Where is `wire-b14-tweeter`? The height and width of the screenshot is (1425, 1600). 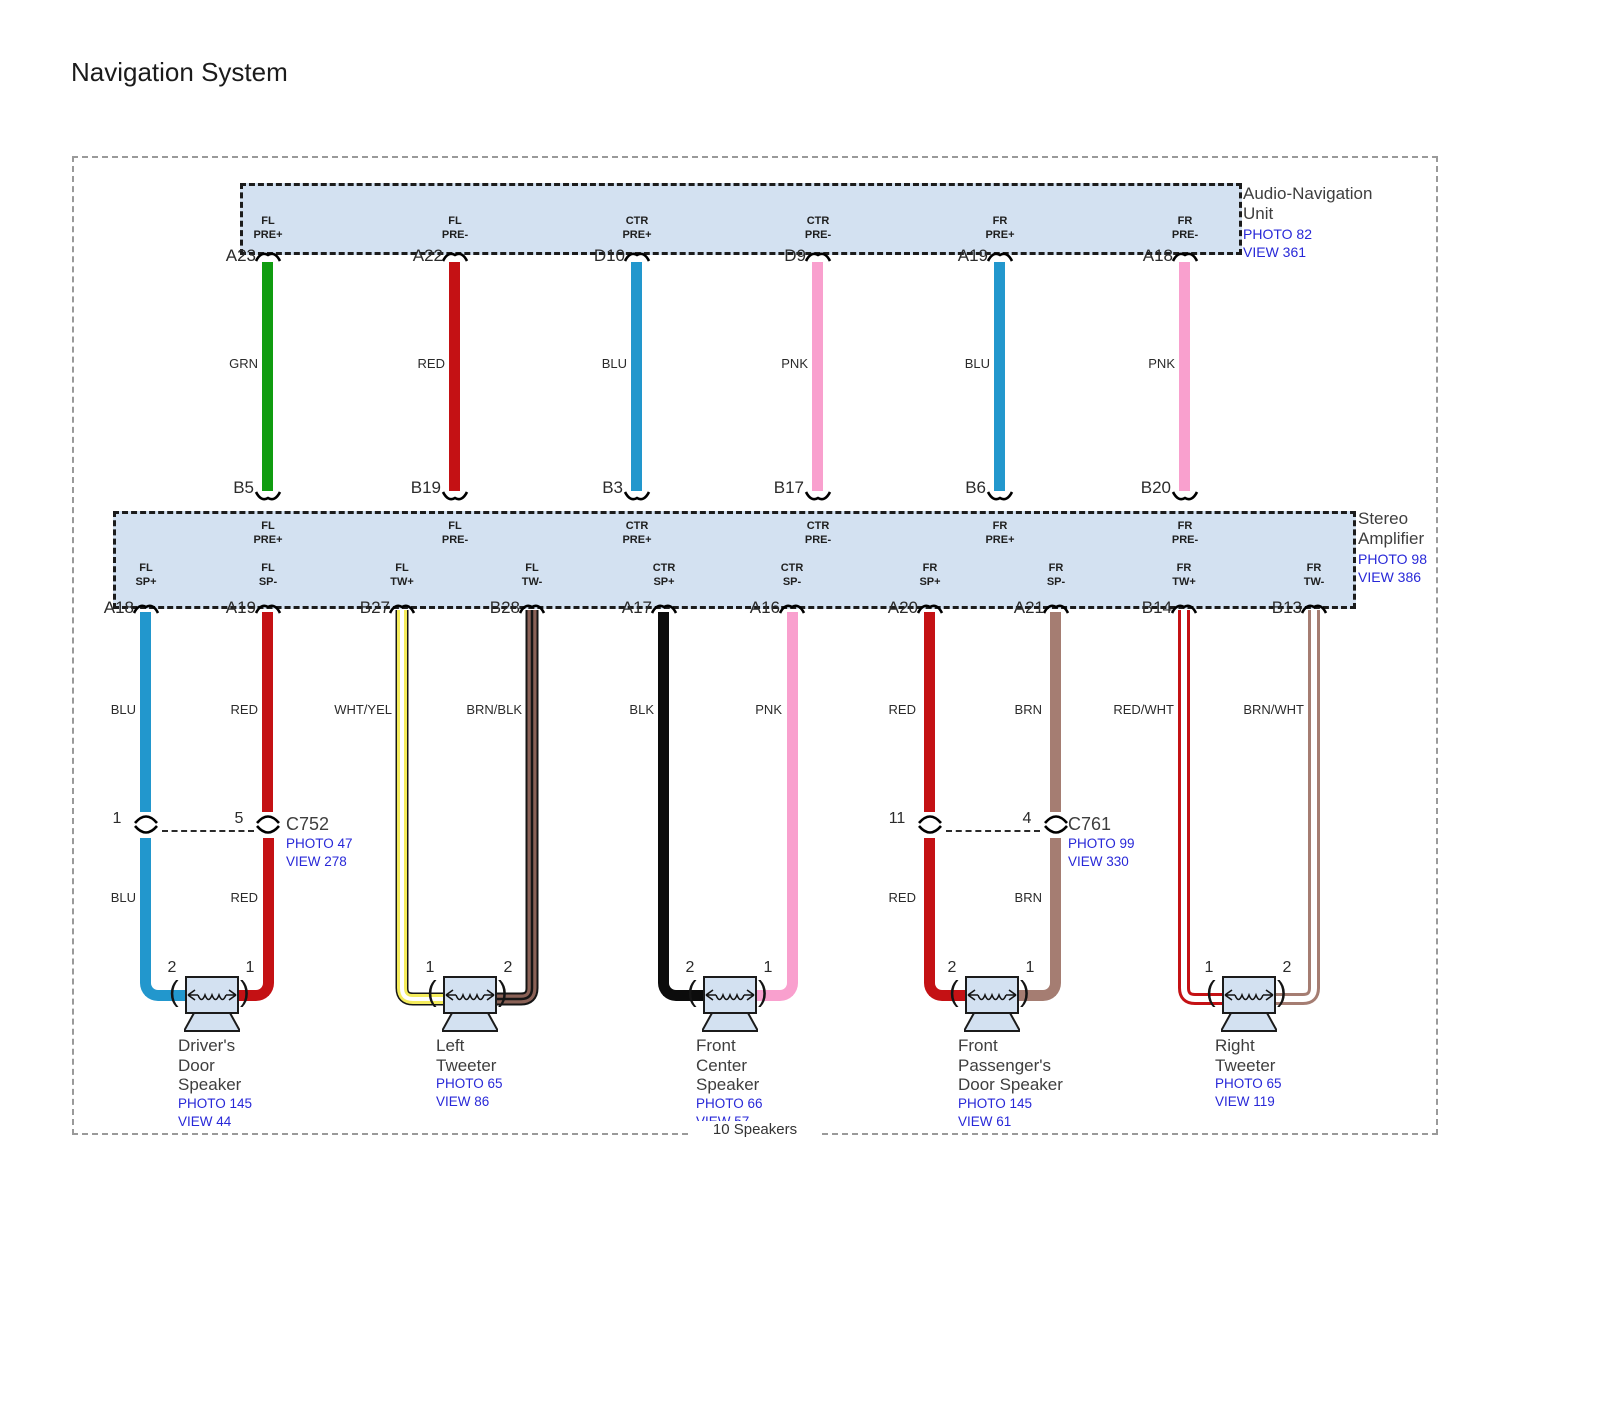 wire-b14-tweeter is located at coordinates (1200, 807).